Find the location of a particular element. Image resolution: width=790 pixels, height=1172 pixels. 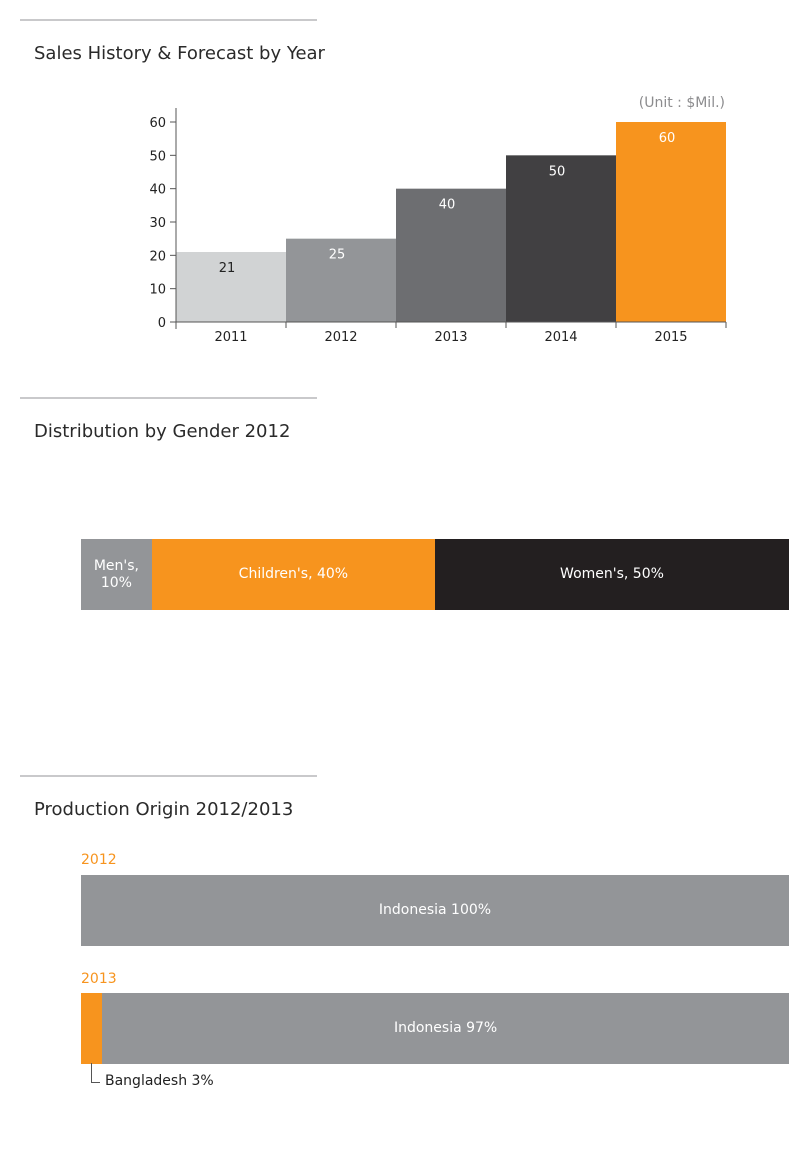

y-tick-label: 0 is located at coordinates (162, 323).